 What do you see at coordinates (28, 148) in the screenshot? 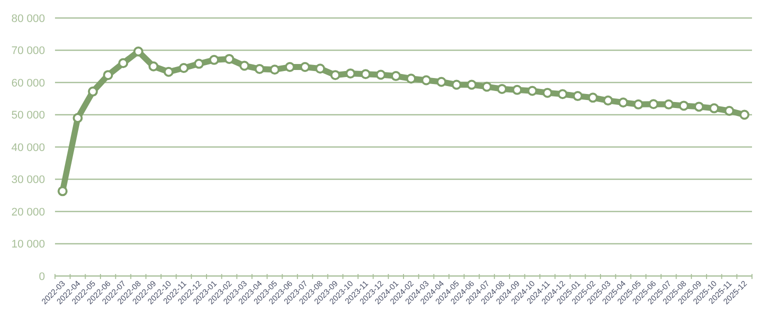
I see `y-tick-label: 40 000` at bounding box center [28, 148].